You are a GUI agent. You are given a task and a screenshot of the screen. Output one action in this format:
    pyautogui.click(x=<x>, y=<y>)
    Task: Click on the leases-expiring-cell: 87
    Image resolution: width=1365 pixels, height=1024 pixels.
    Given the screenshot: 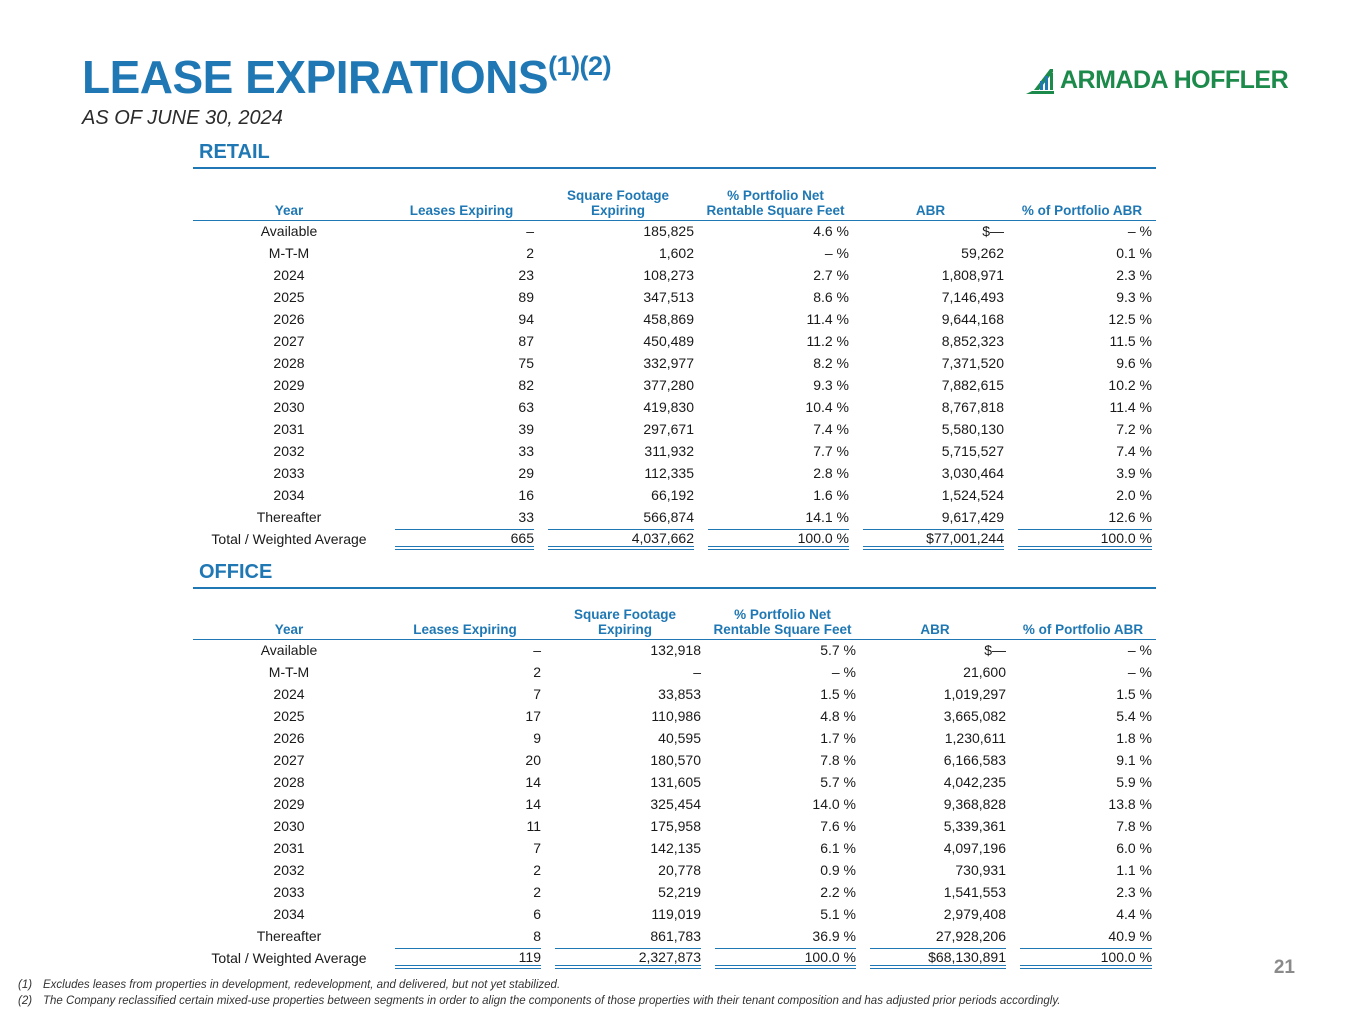 What is the action you would take?
    pyautogui.click(x=526, y=341)
    